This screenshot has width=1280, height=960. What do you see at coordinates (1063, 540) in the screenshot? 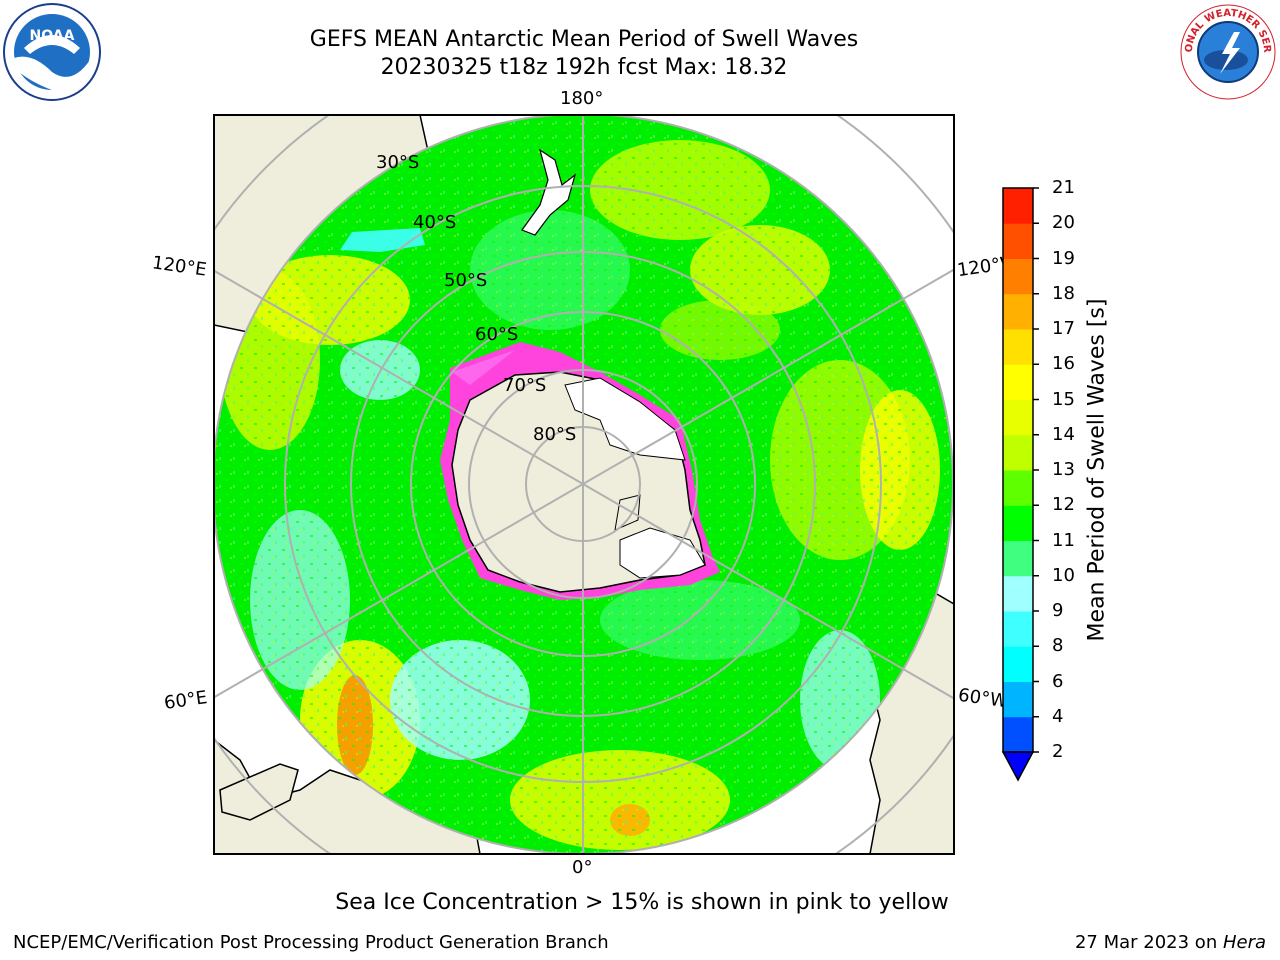
I see `colorbar-tick-label: 11` at bounding box center [1063, 540].